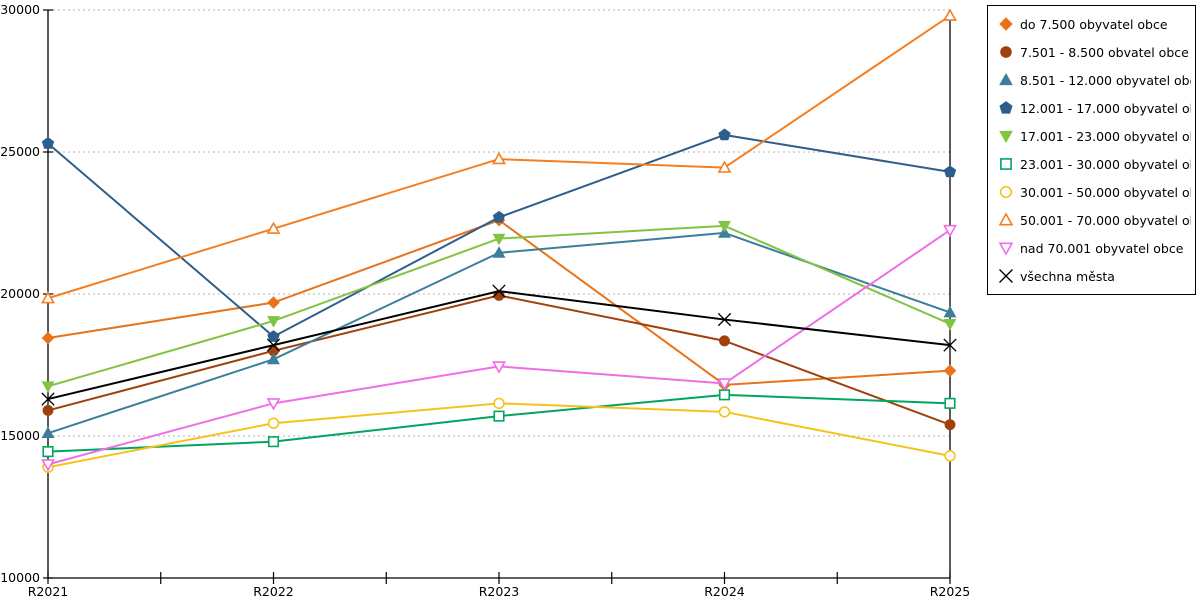 The width and height of the screenshot is (1200, 600). Describe the element at coordinates (1104, 52) in the screenshot. I see `legend-item-label: 7.501 - 8.500 obvatel obce` at that location.